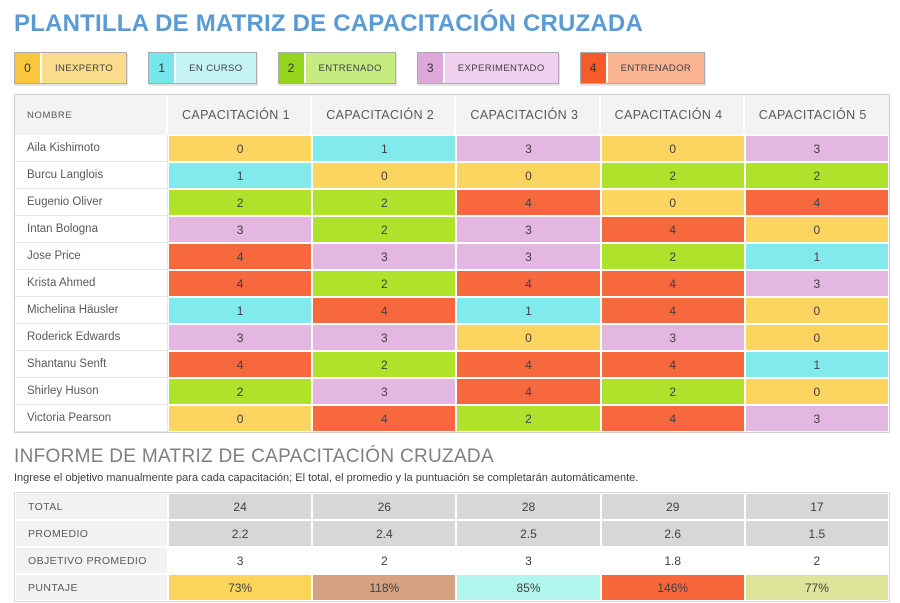  Describe the element at coordinates (672, 115) in the screenshot. I see `column-header-capacitacion-4: CAPACITACIÓN 4` at that location.